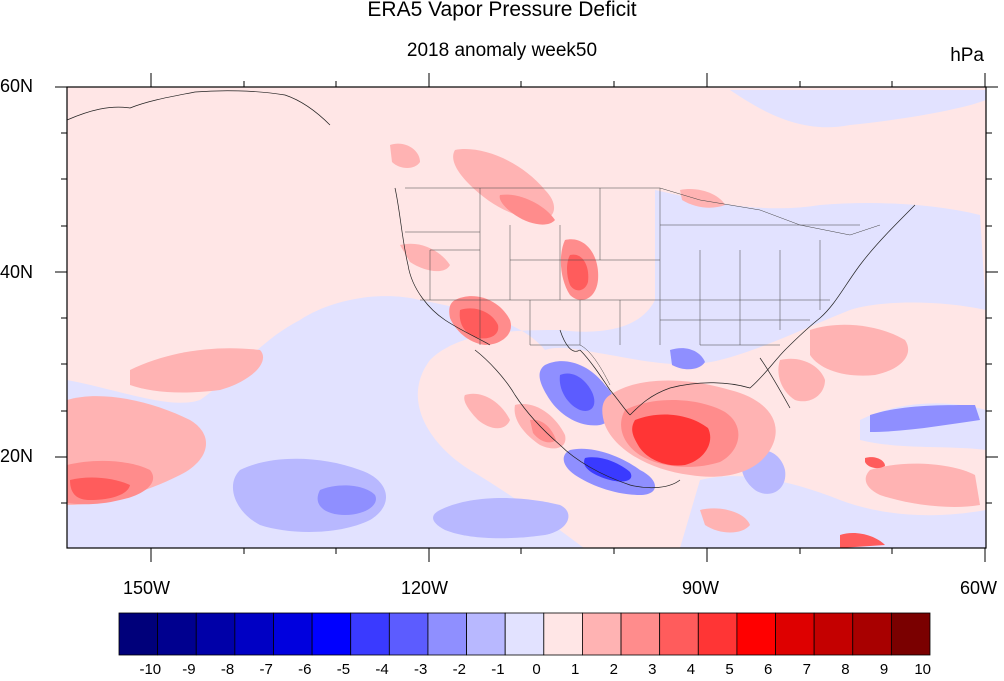 The height and width of the screenshot is (681, 1004). Describe the element at coordinates (884, 669) in the screenshot. I see `colorbar-tick-label: 9` at that location.